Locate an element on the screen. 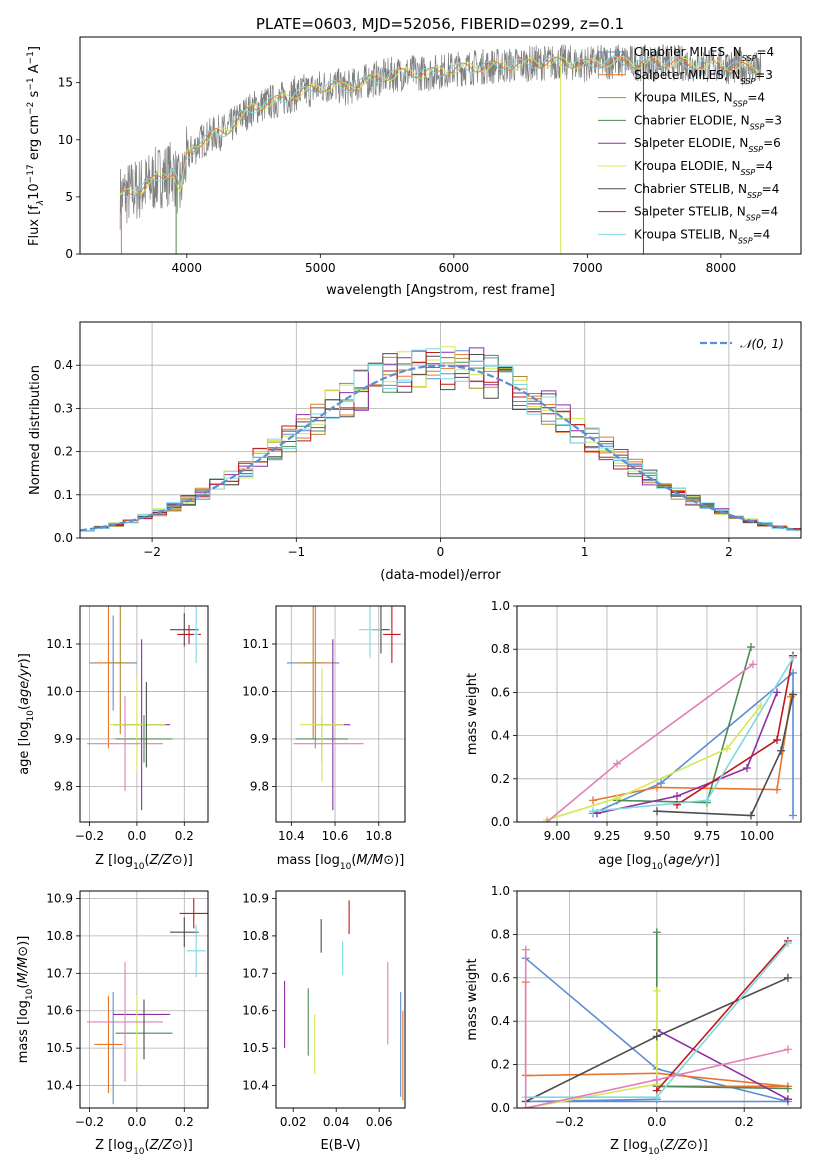 This screenshot has width=819, height=1170. x-tick-label: 0.2 is located at coordinates (744, 1122).